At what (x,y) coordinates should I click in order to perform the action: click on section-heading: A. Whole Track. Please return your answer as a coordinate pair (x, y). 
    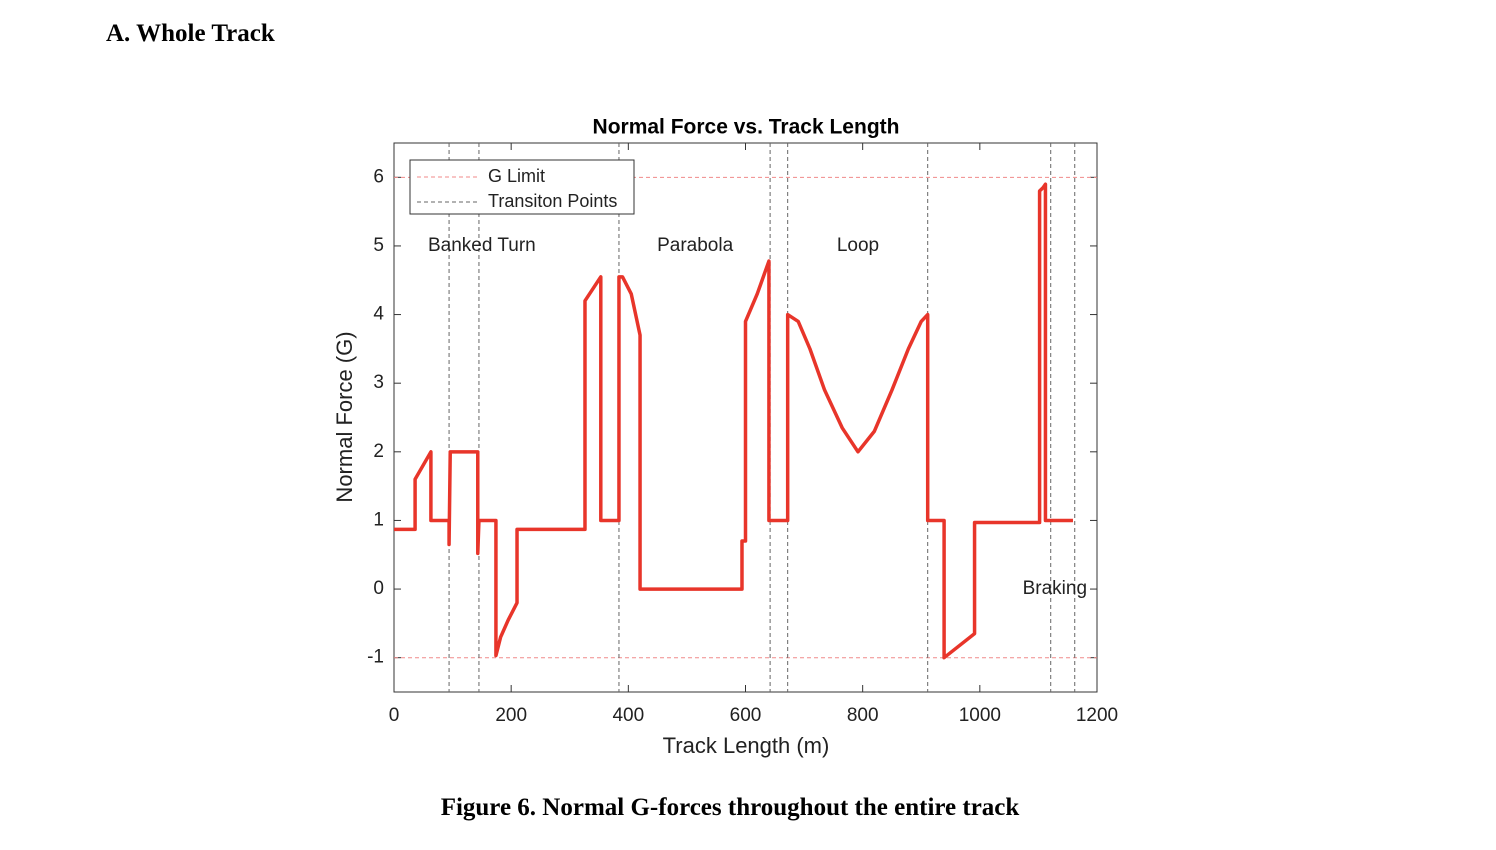
    Looking at the image, I should click on (190, 33).